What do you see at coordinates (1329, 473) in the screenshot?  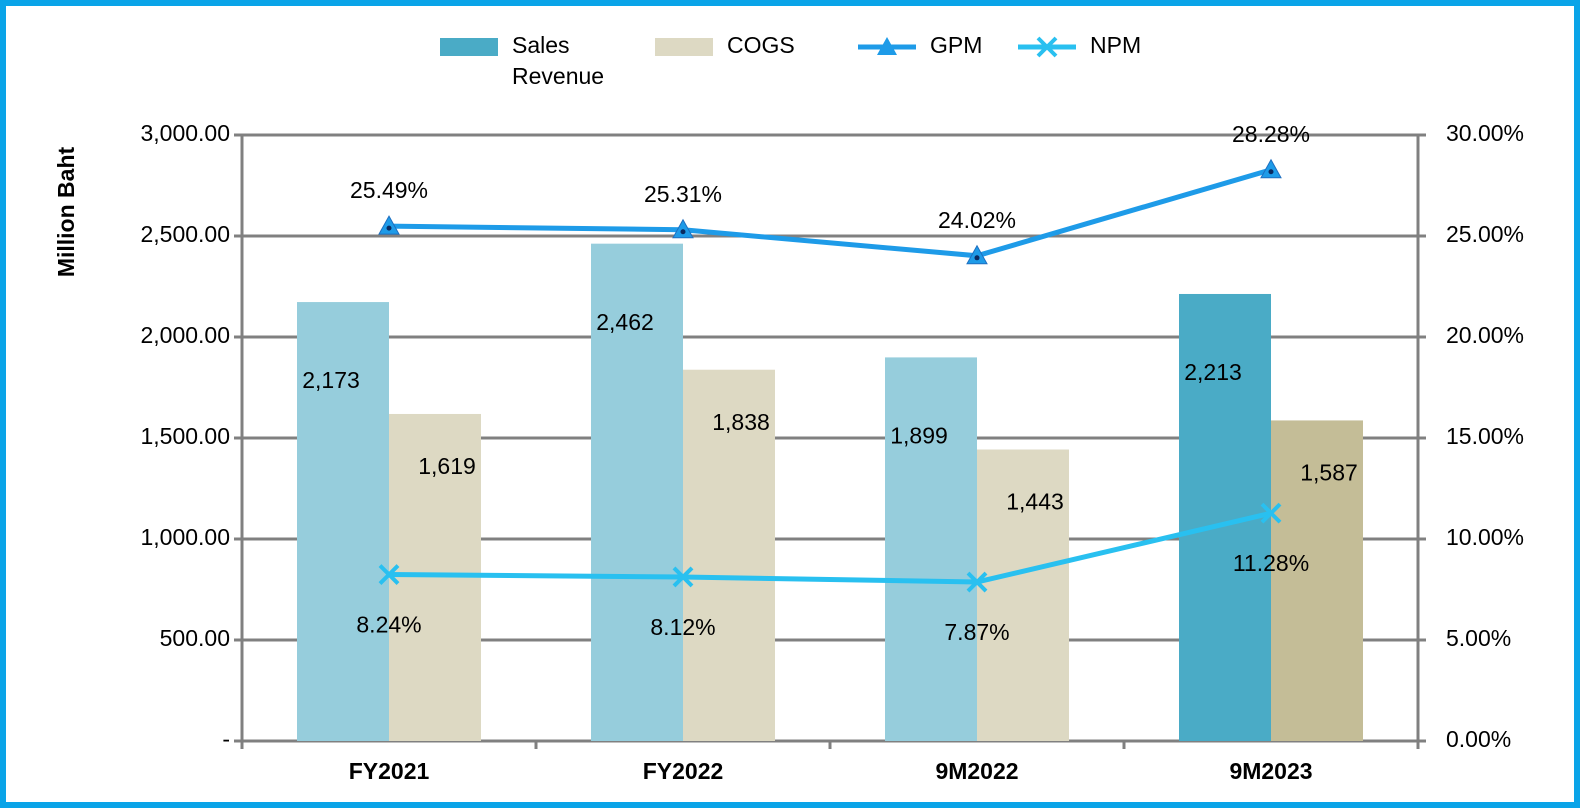 I see `data-label: 1,587` at bounding box center [1329, 473].